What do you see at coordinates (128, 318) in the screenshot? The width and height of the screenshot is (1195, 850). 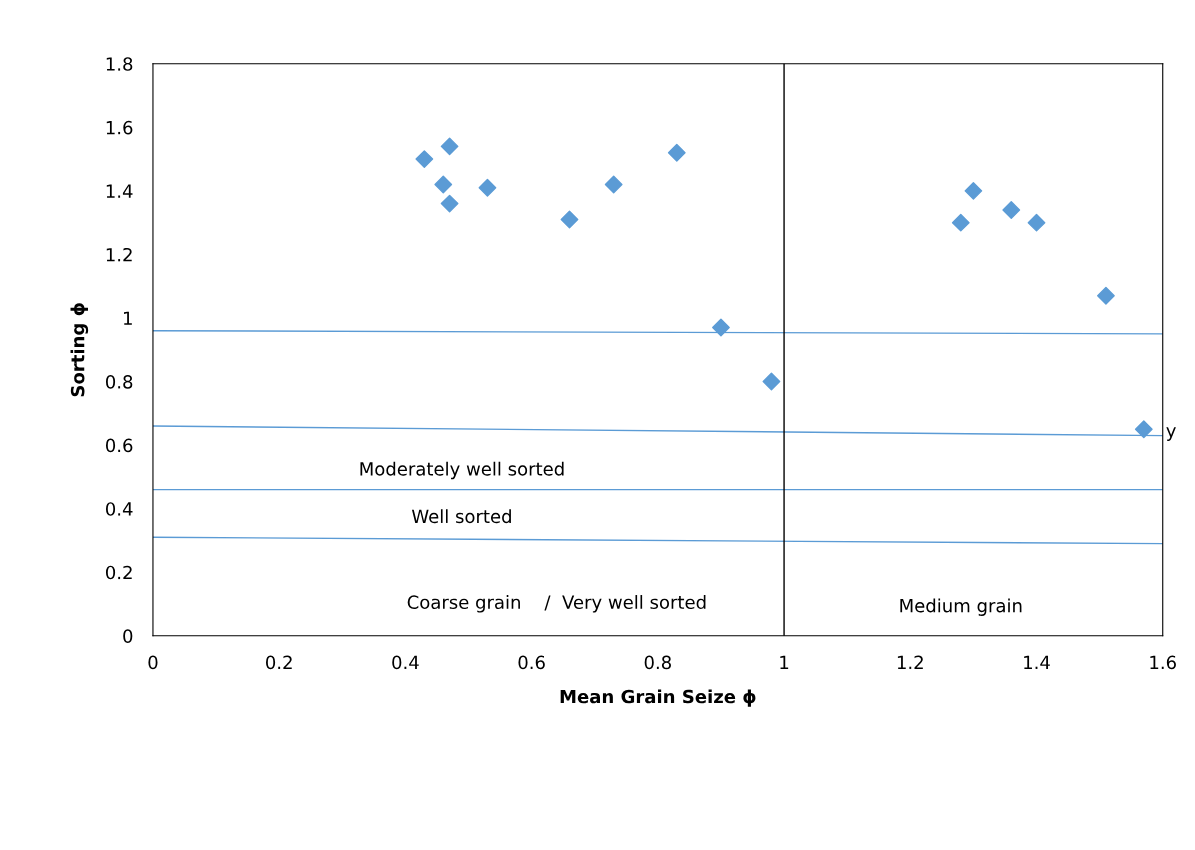 I see `y-tick-label: 1` at bounding box center [128, 318].